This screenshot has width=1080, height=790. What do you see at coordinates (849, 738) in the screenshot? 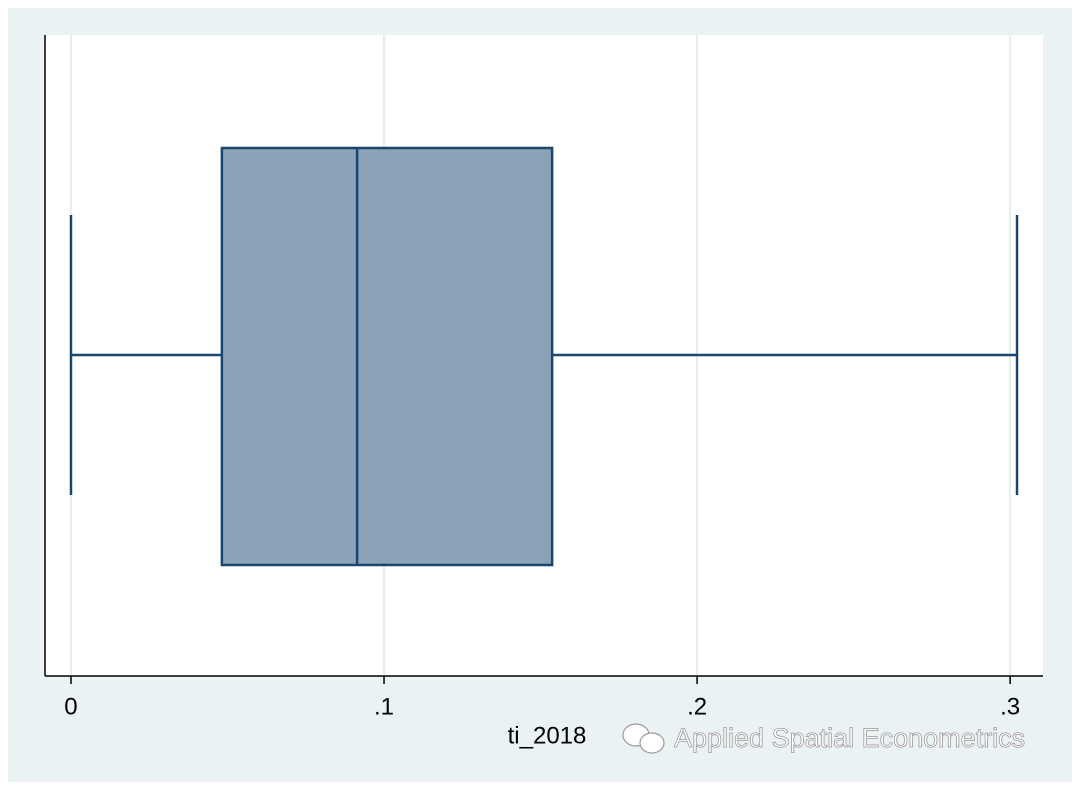
I see `watermark: Applied Spatial Econometrics` at bounding box center [849, 738].